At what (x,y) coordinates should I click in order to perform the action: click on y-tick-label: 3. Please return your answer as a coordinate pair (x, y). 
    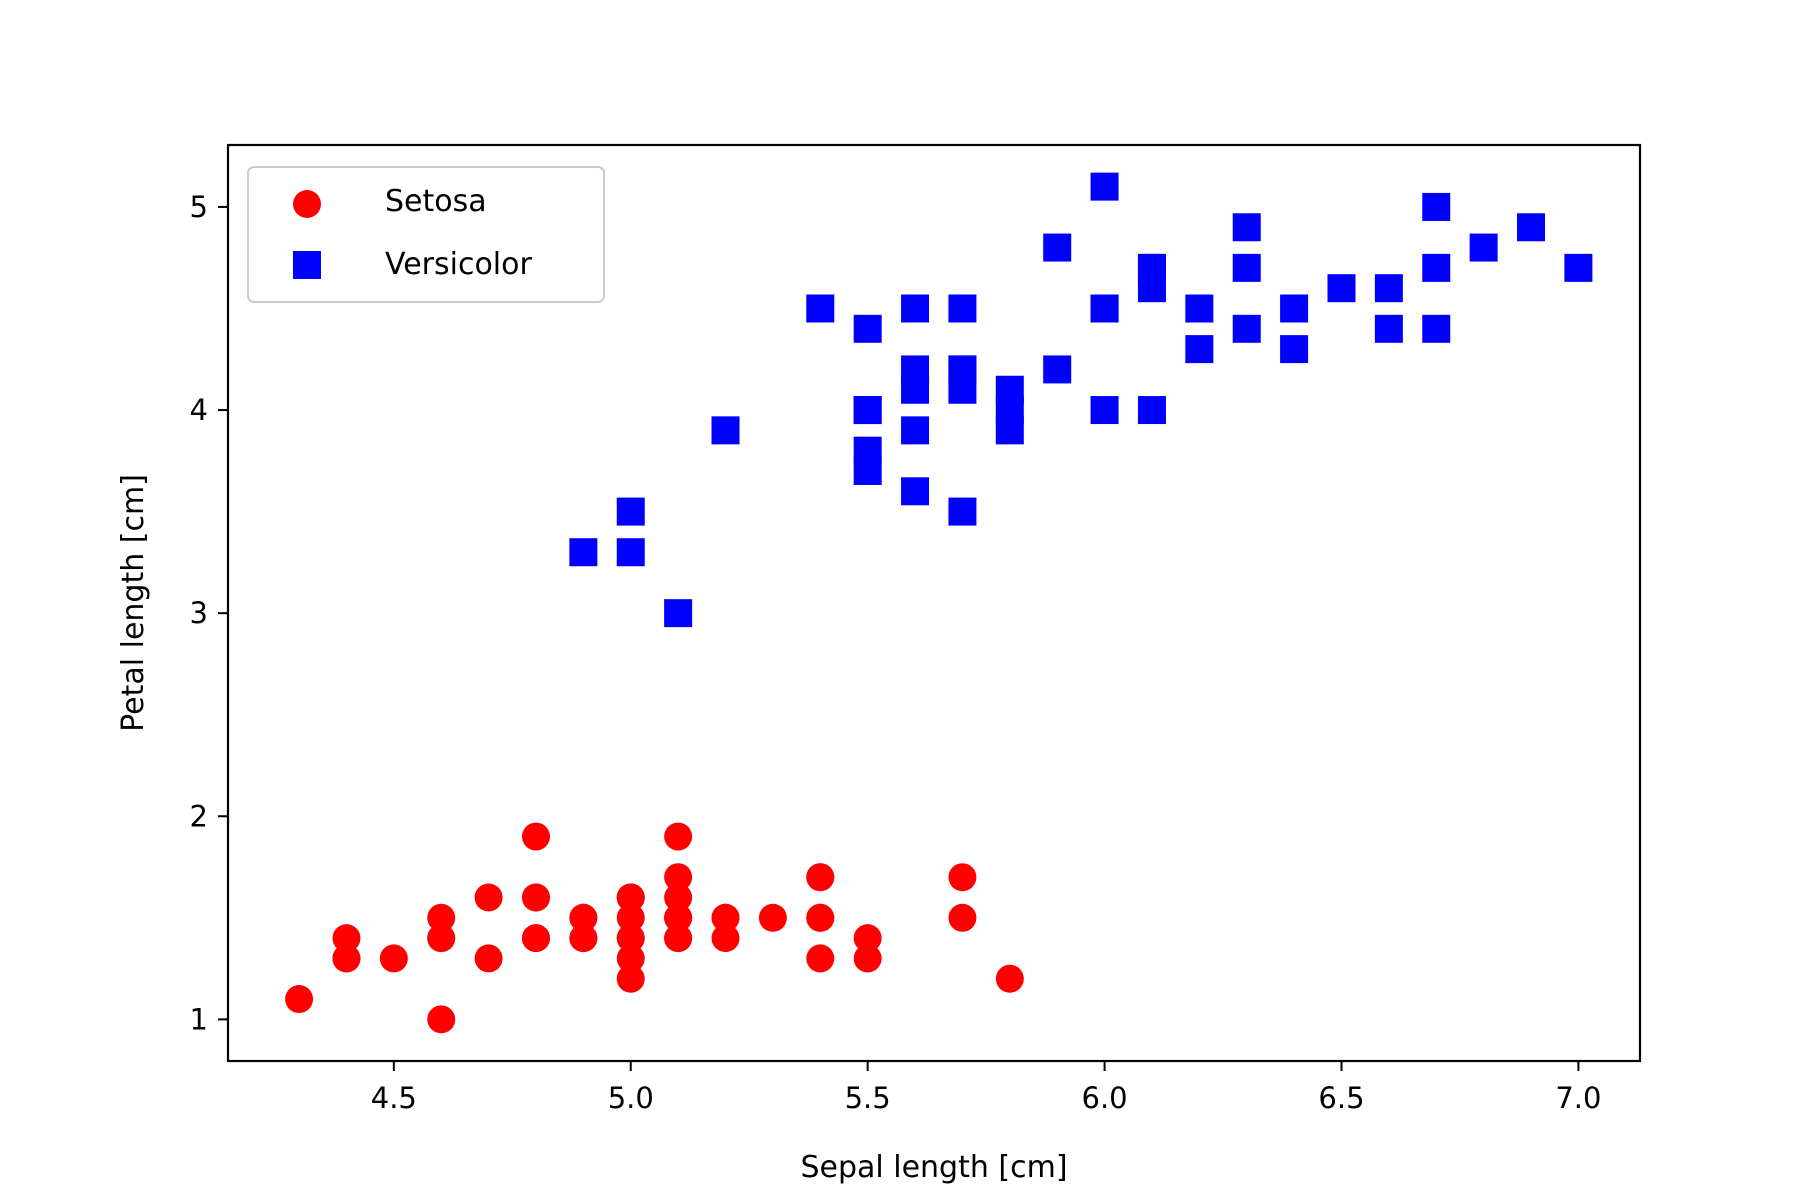
    Looking at the image, I should click on (199, 613).